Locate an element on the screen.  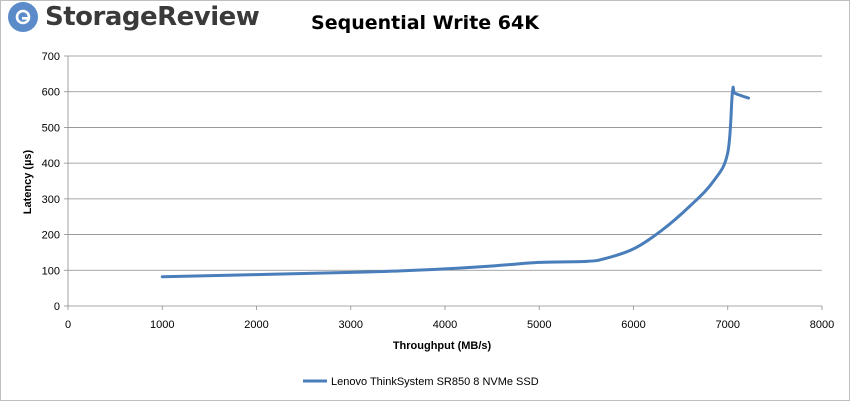
y-tick-label: 200 is located at coordinates (51, 236).